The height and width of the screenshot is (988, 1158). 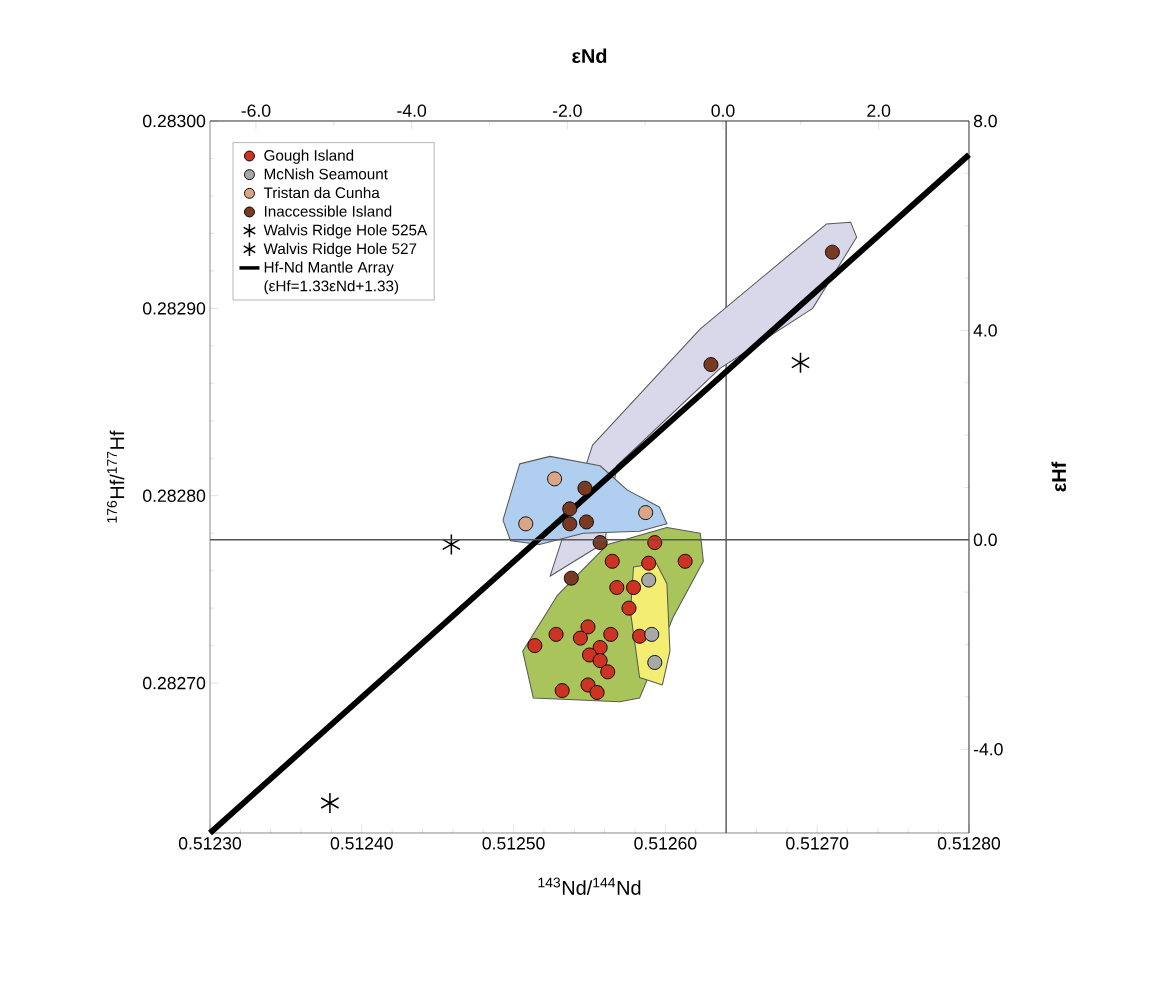 What do you see at coordinates (116, 476) in the screenshot?
I see `y-axis-title: $^{176}$Hf/$^{177}$Hf` at bounding box center [116, 476].